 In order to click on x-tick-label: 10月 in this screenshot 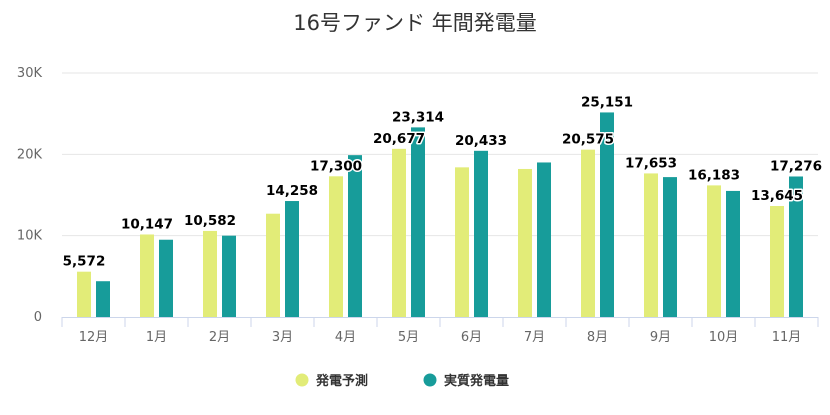, I will do `click(724, 337)`.